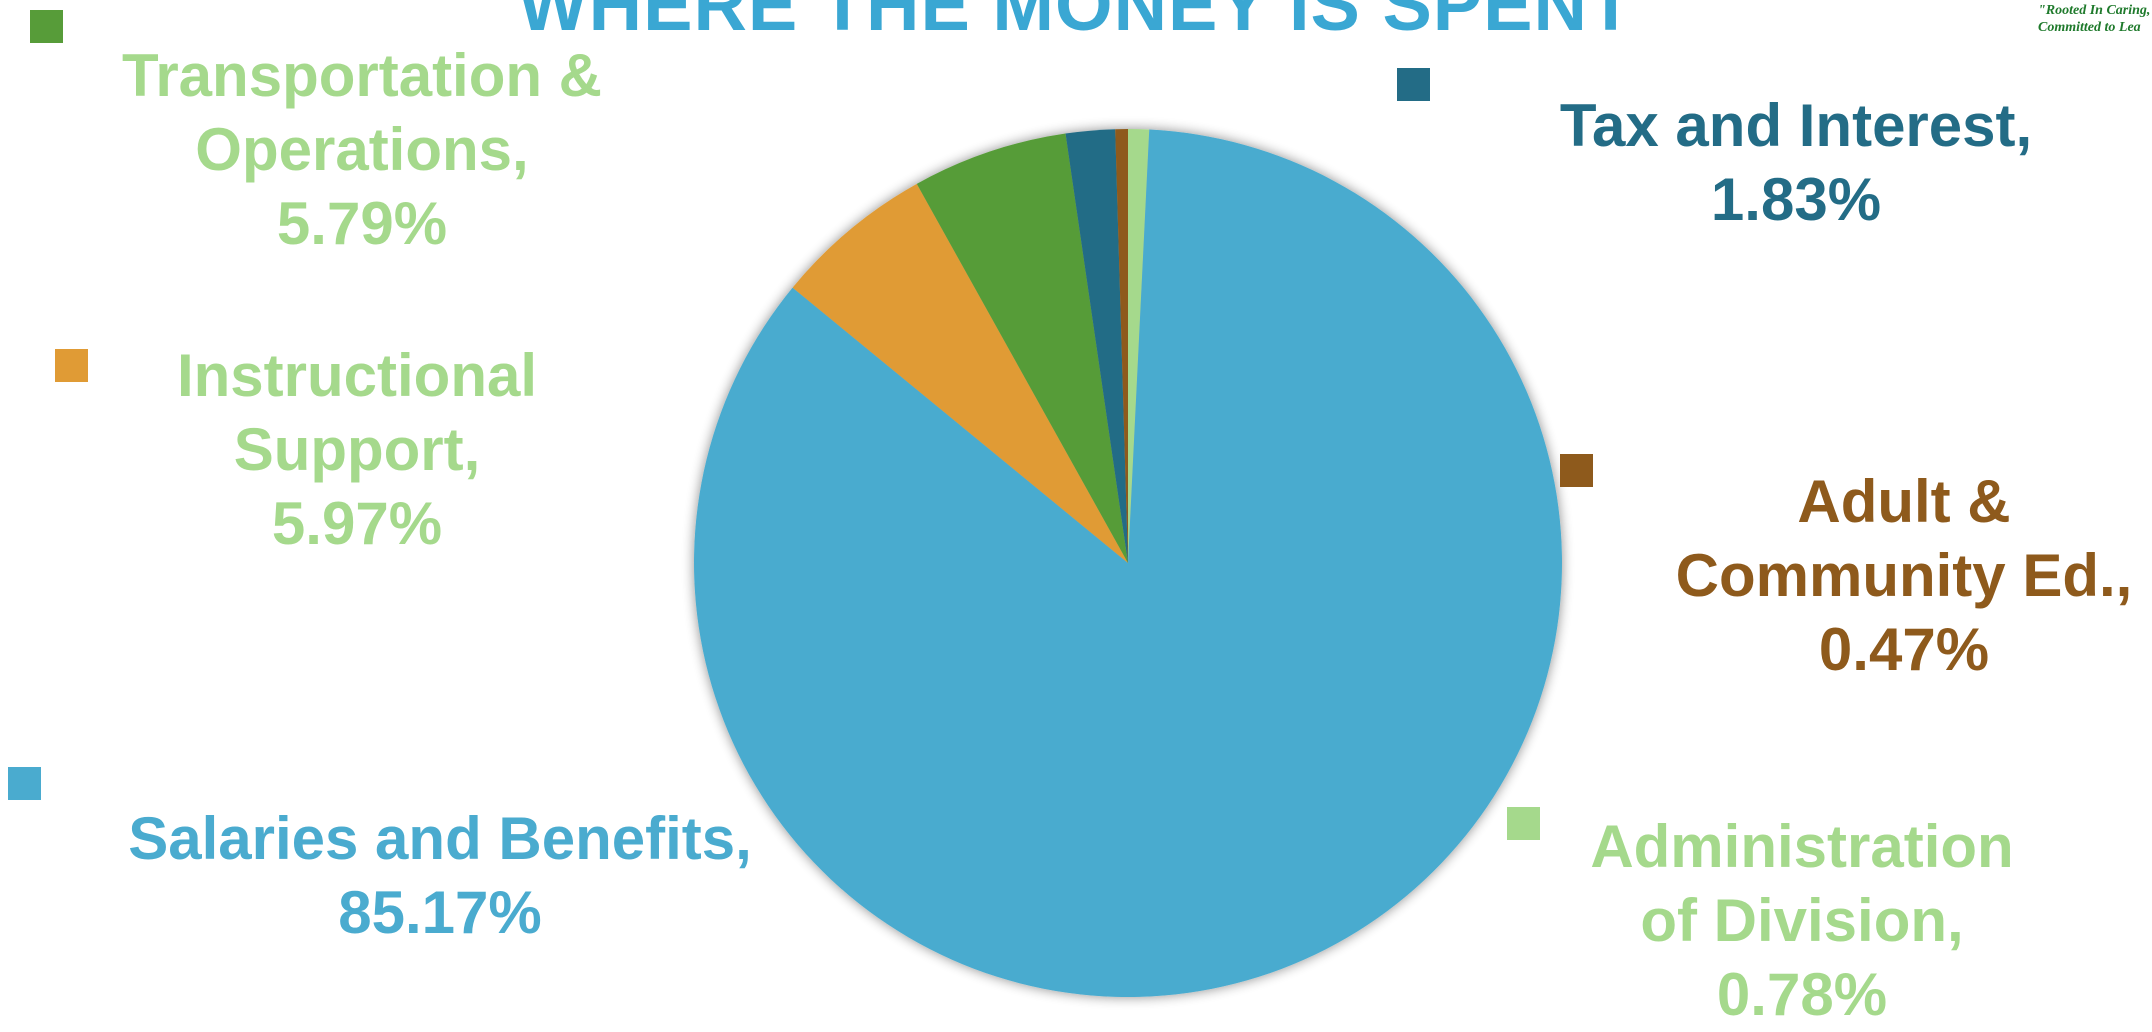  I want to click on school-tagline: "Rooted In Caring, Committed to Lea, so click(2095, 19).